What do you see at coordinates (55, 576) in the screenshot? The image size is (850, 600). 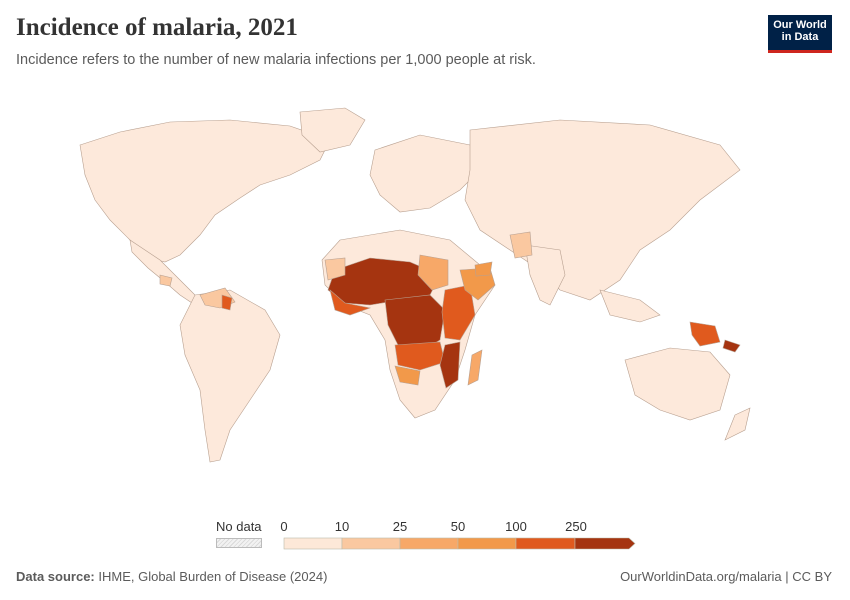 I see `source-label: Data source:` at bounding box center [55, 576].